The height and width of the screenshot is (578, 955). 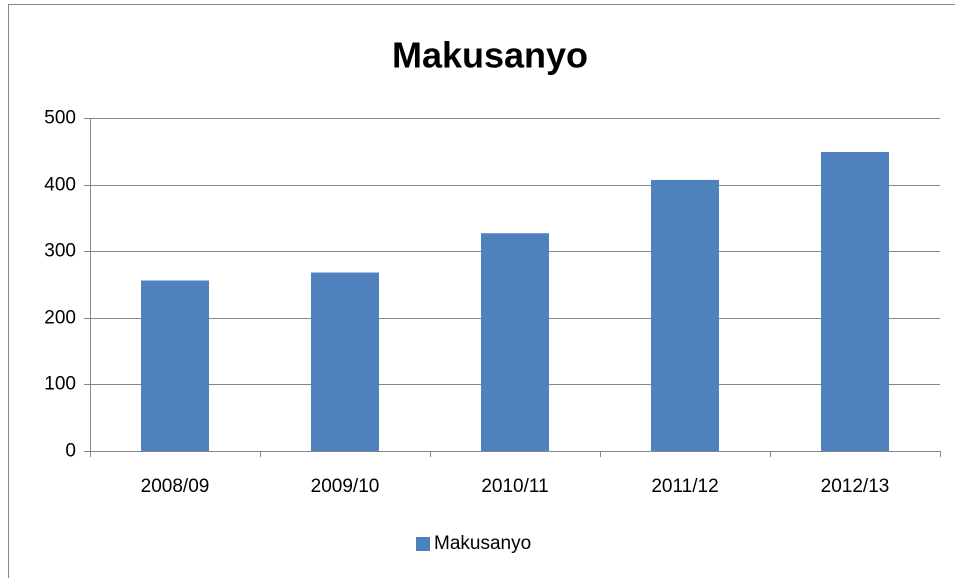 What do you see at coordinates (60, 384) in the screenshot?
I see `y-tick-label: 100` at bounding box center [60, 384].